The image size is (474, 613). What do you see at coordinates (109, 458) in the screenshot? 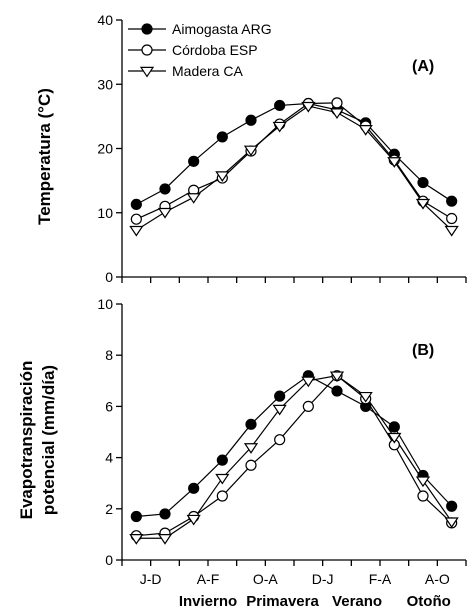
I see `panel-b-y-tick-label: 4` at bounding box center [109, 458].